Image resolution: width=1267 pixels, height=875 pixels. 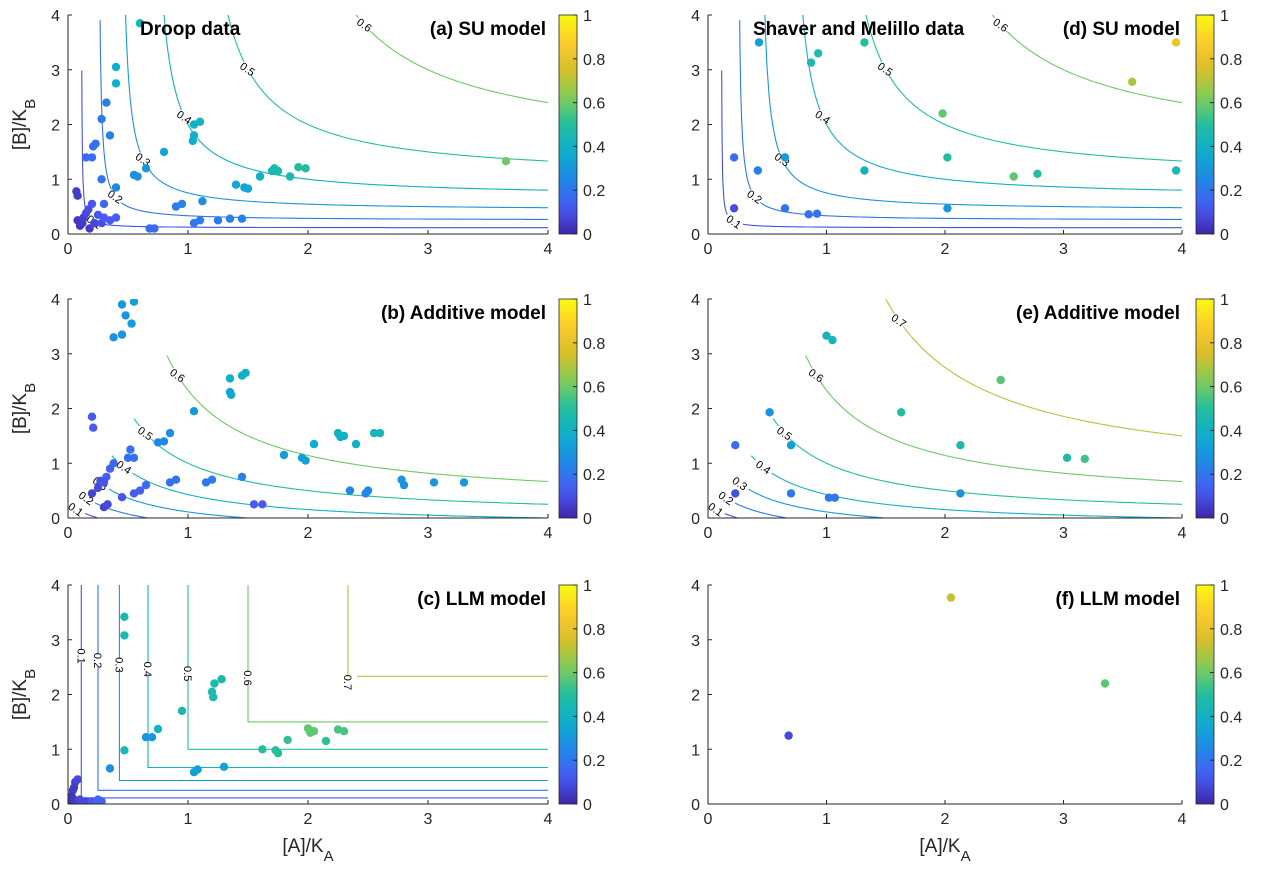 I want to click on contour-line-0.5, so click(x=387, y=88).